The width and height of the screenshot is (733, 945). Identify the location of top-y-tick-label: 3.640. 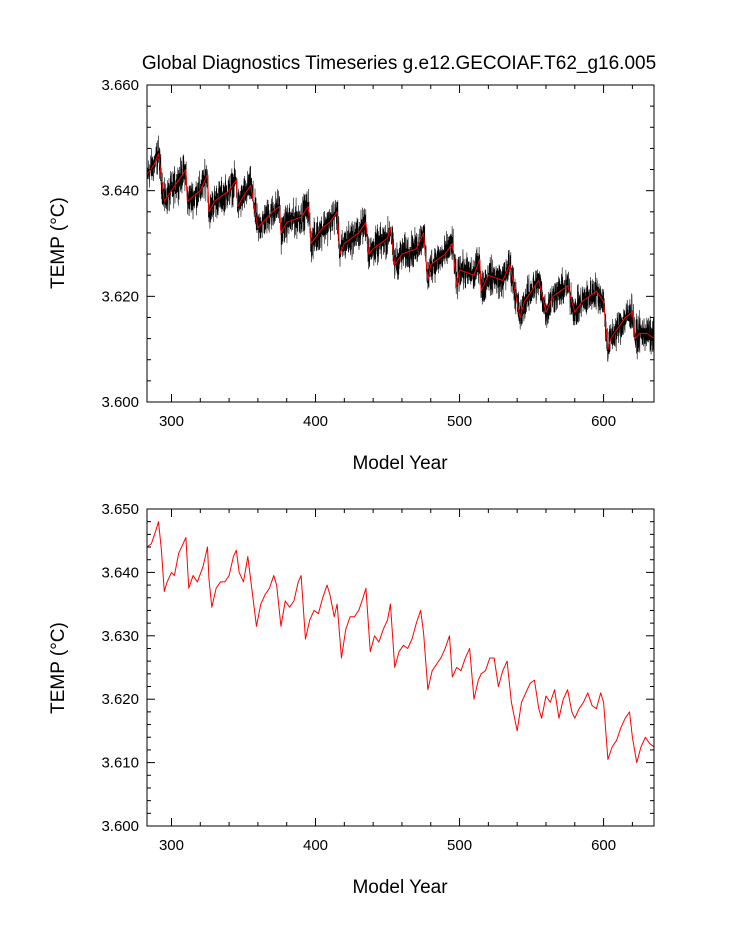
(120, 191).